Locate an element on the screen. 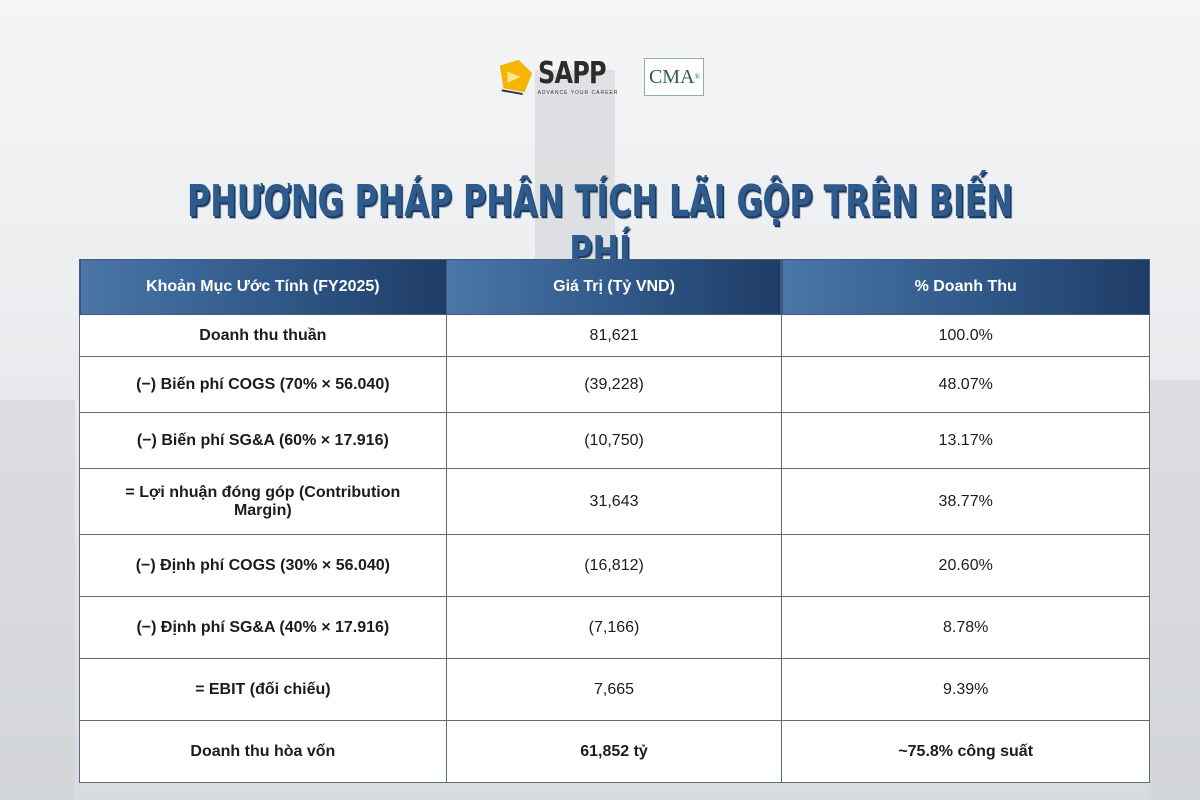  sapp-tagline: ADVANCE YOUR CAREER is located at coordinates (578, 92).